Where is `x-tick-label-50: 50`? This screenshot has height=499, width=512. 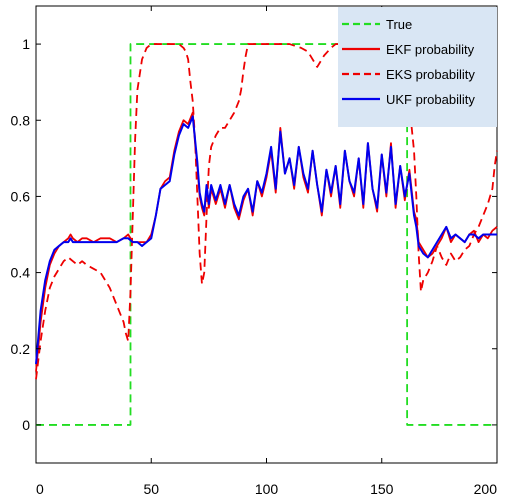 x-tick-label-50: 50 is located at coordinates (151, 489).